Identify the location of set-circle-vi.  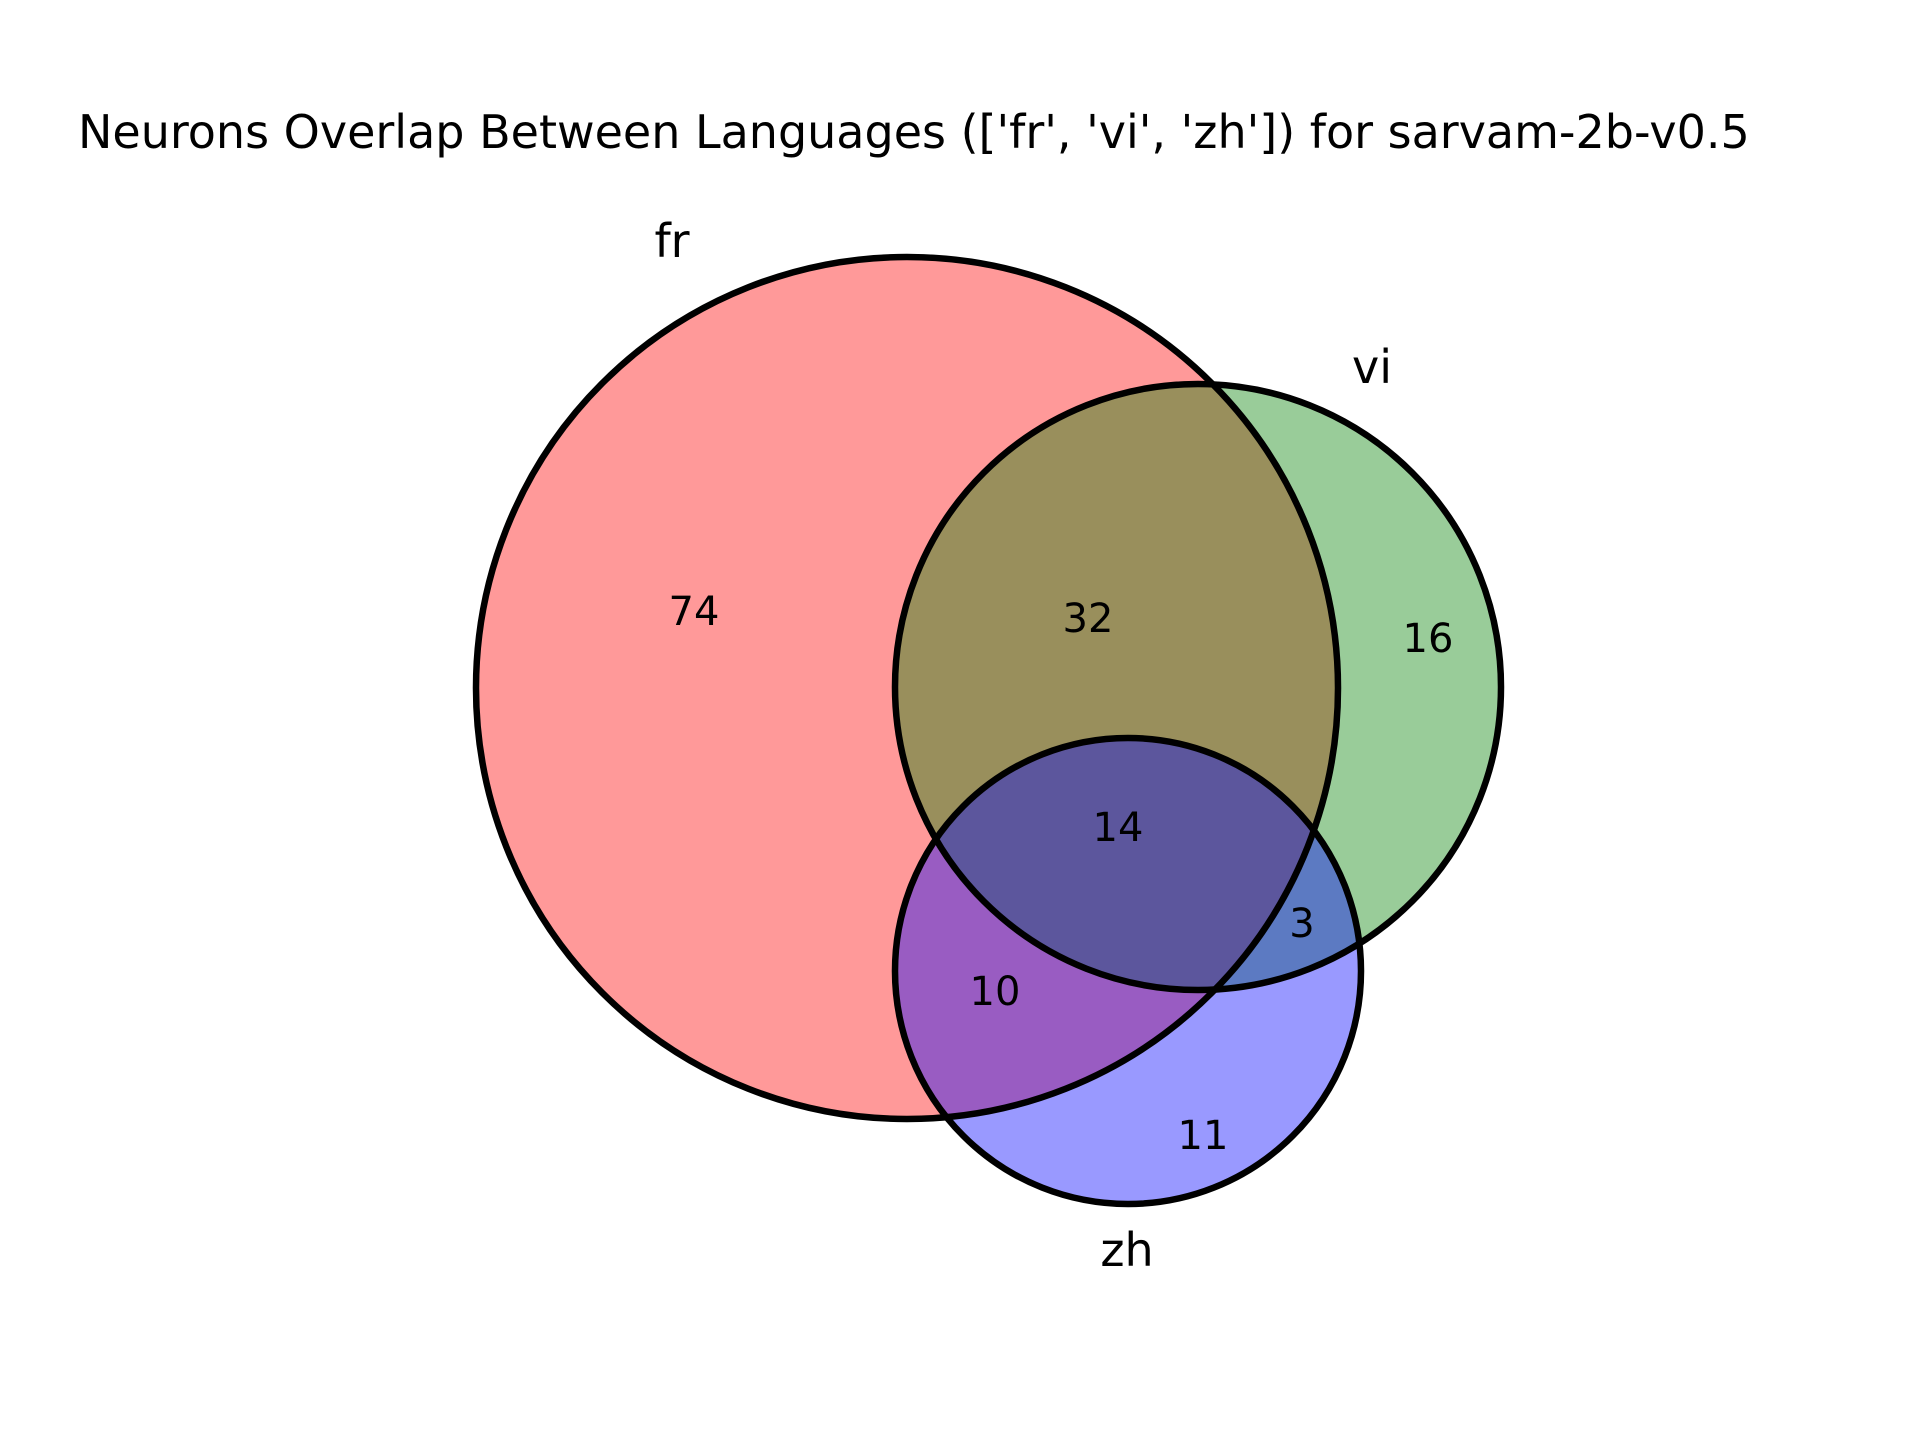
(1198, 687).